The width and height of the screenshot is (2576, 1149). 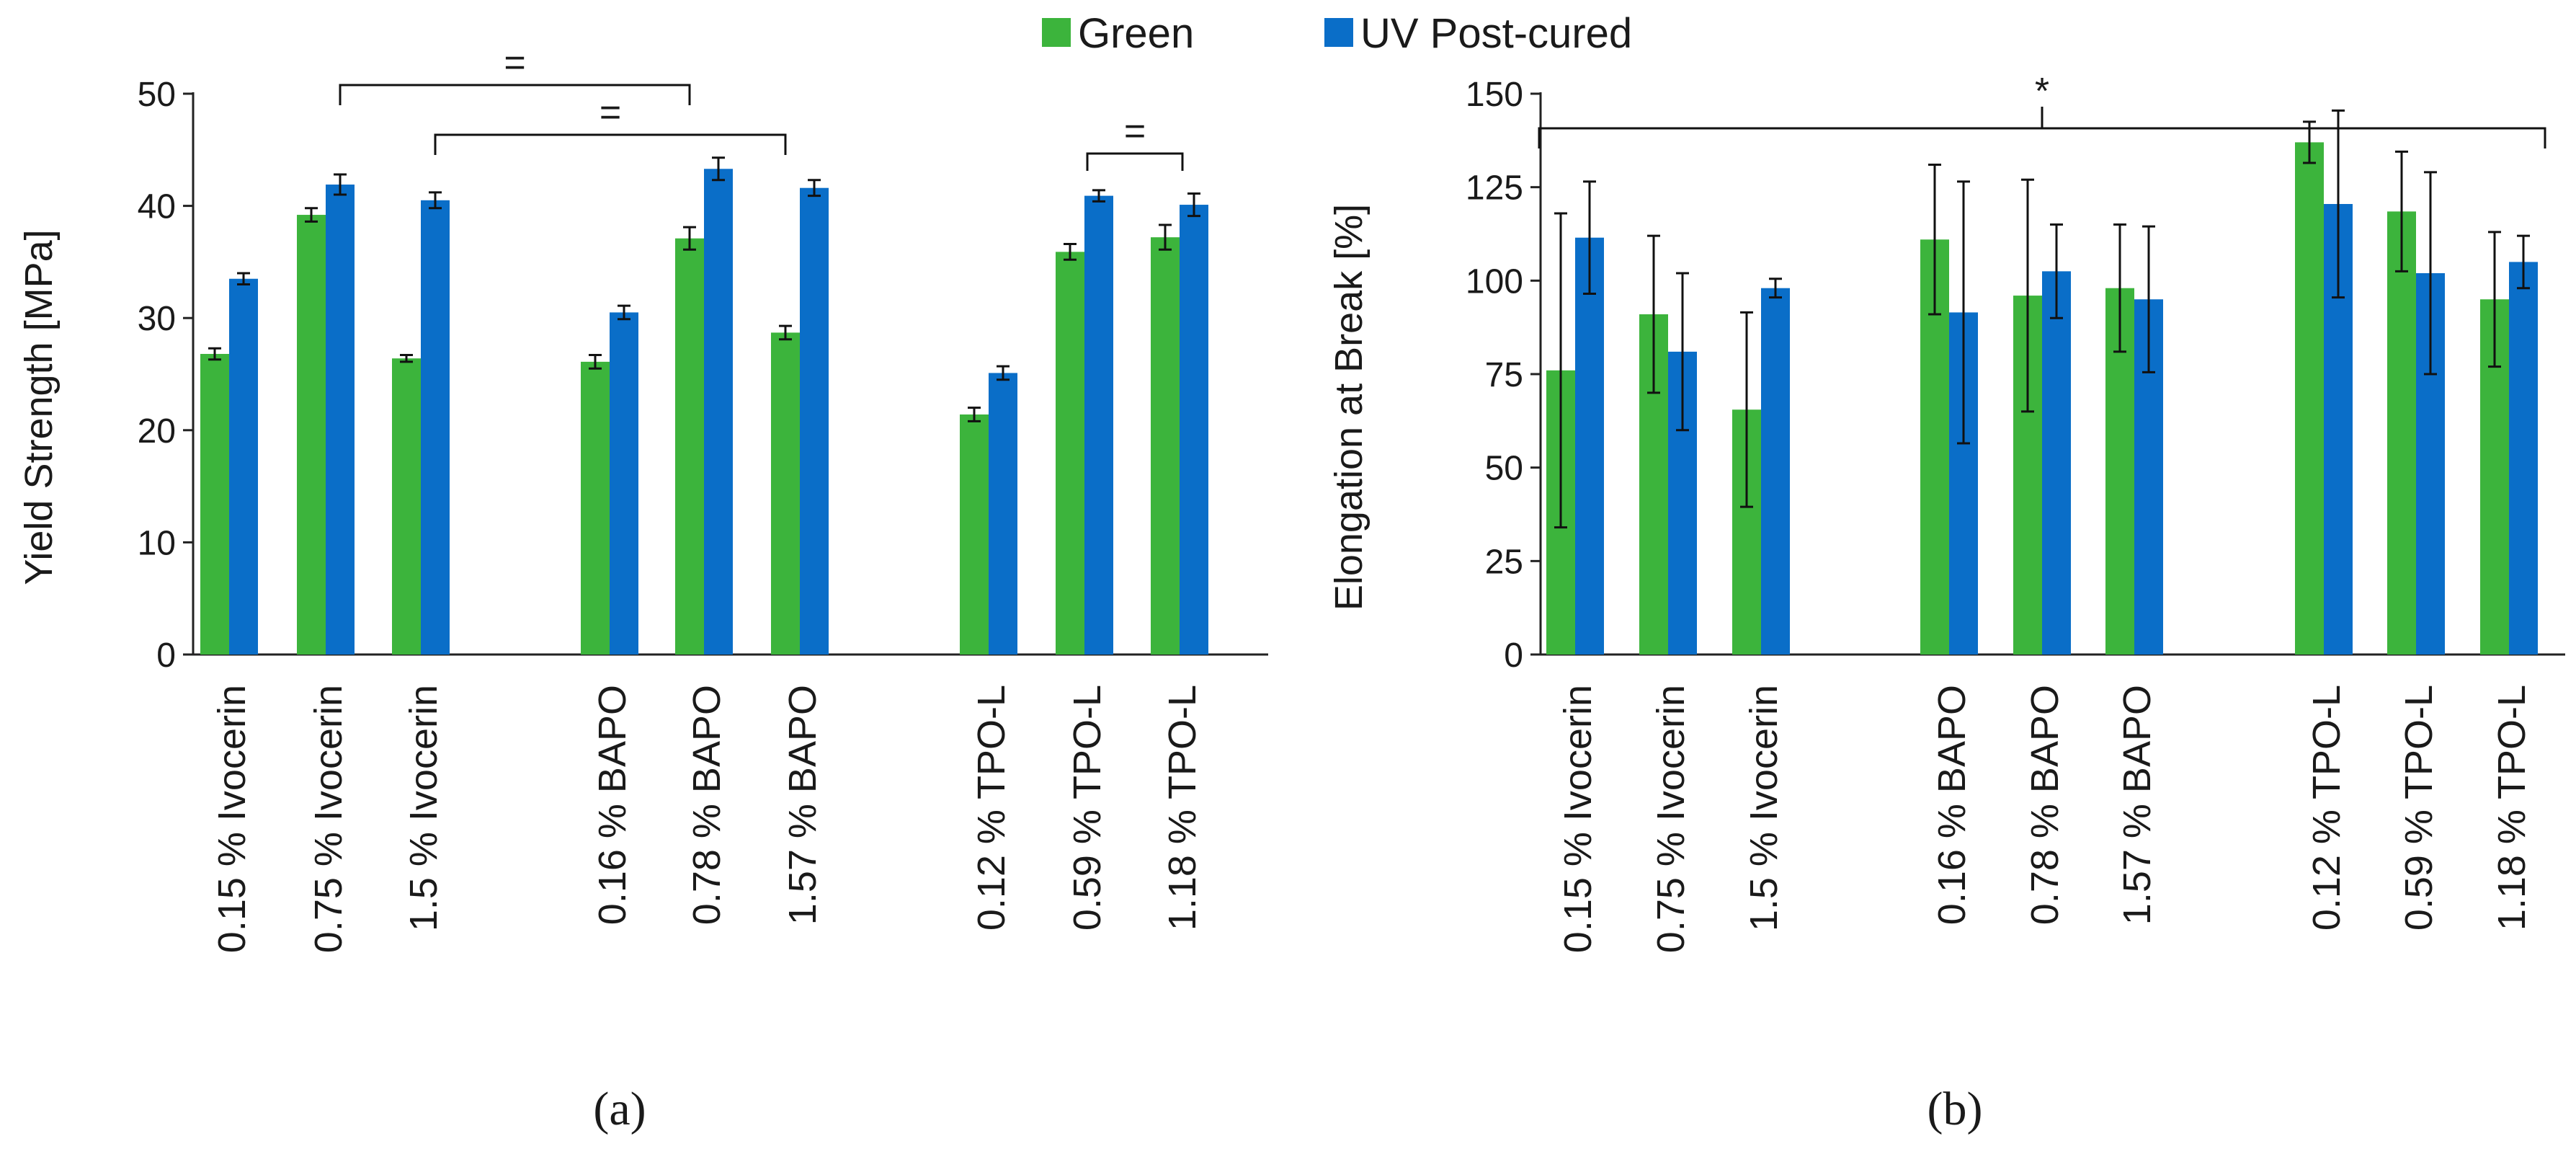 I want to click on y-tick-label: 75, so click(x=1504, y=375).